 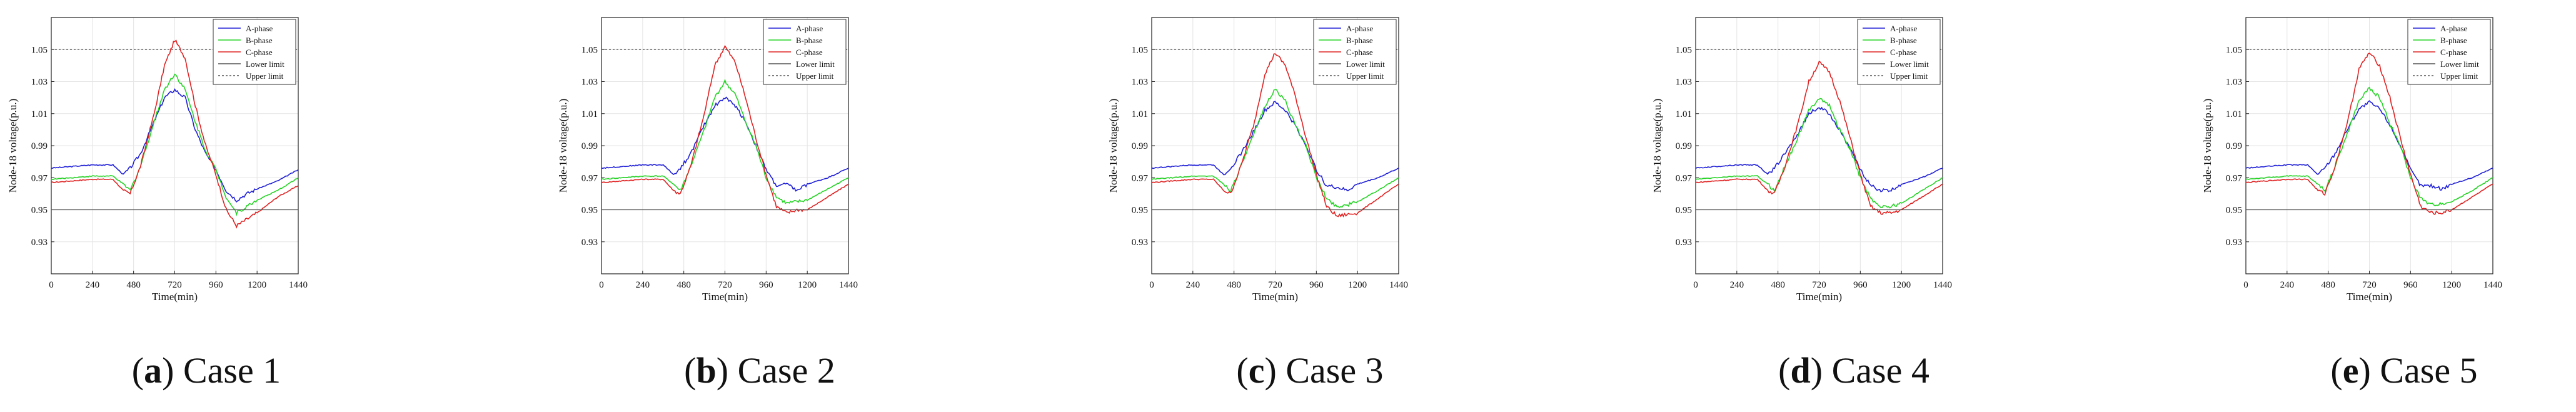 I want to click on x-tick-label: 0, so click(x=1695, y=285).